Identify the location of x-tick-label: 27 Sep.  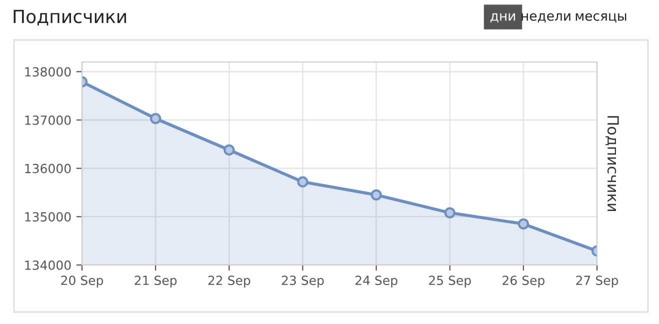
(597, 282).